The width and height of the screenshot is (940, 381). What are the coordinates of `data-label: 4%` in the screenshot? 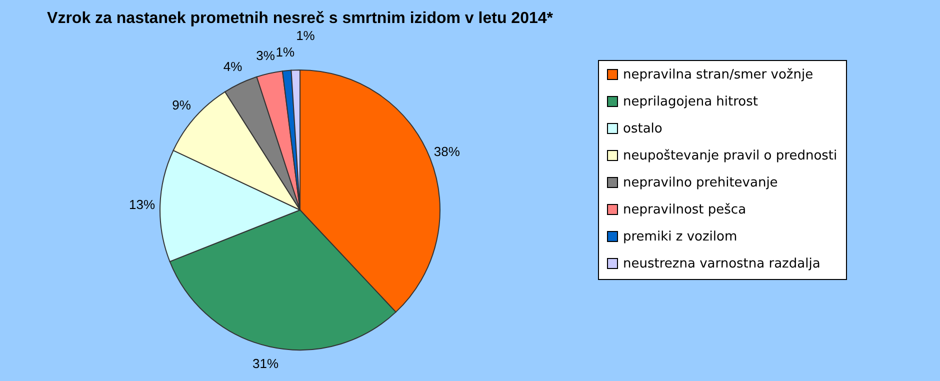 It's located at (233, 66).